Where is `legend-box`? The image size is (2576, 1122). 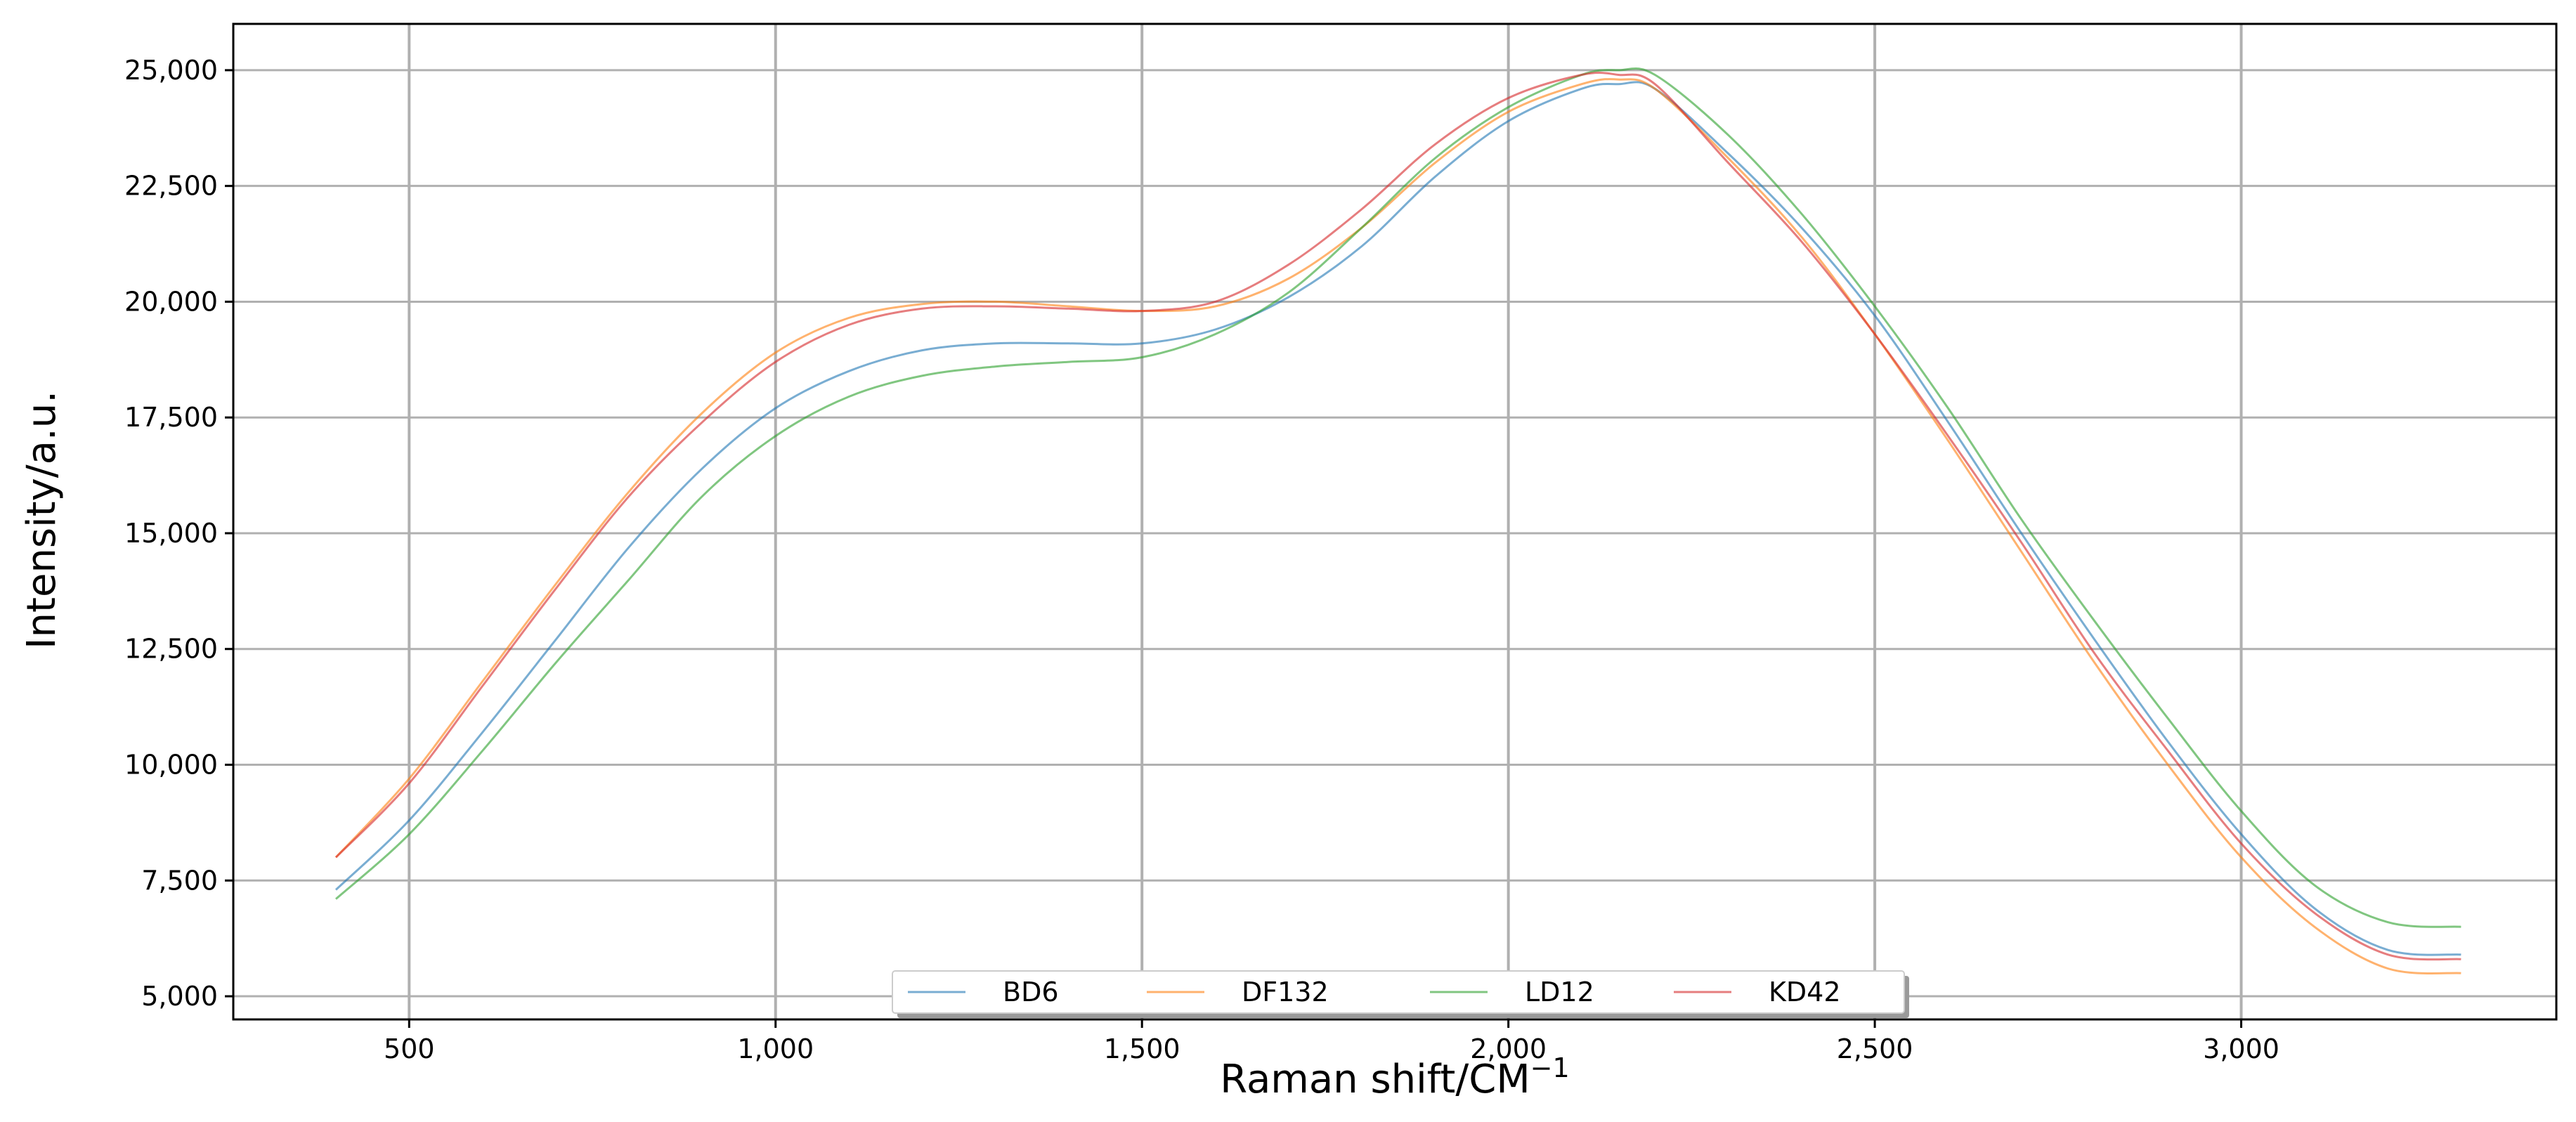 legend-box is located at coordinates (1398, 992).